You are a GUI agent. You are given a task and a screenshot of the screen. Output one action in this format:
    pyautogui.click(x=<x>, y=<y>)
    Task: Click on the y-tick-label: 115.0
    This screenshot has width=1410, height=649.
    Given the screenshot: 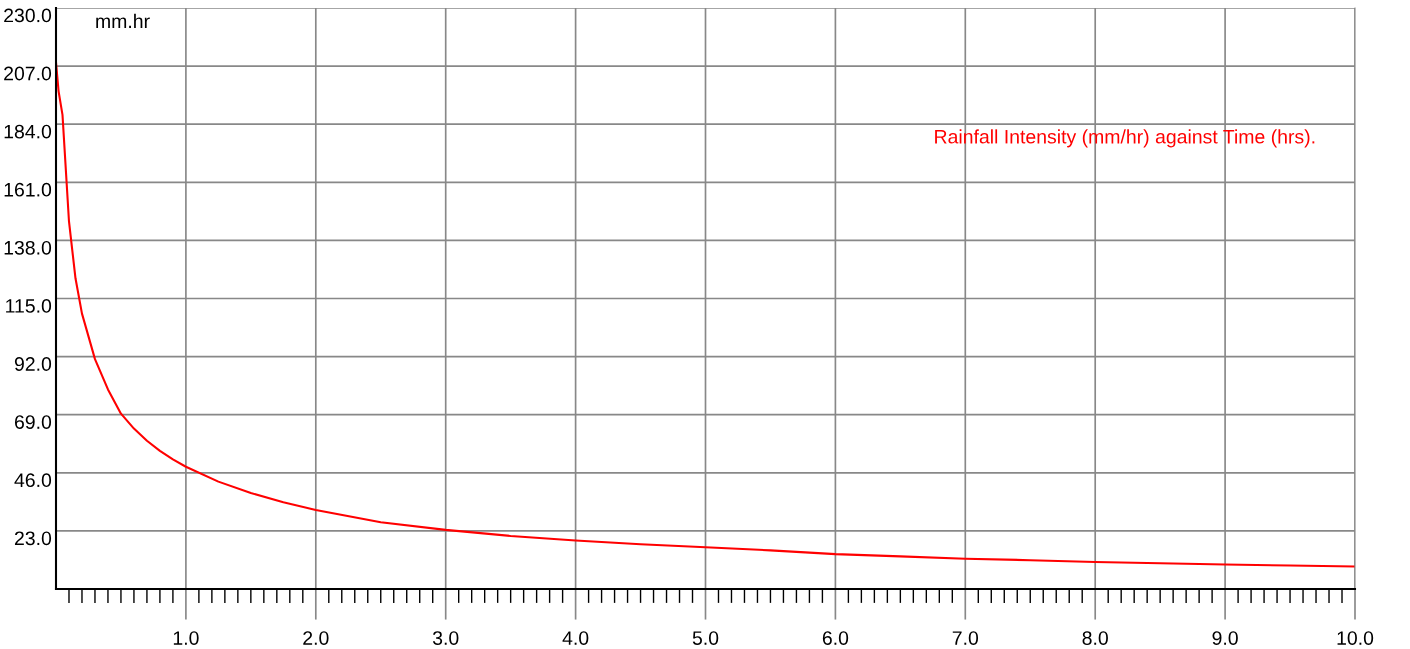 What is the action you would take?
    pyautogui.click(x=29, y=306)
    